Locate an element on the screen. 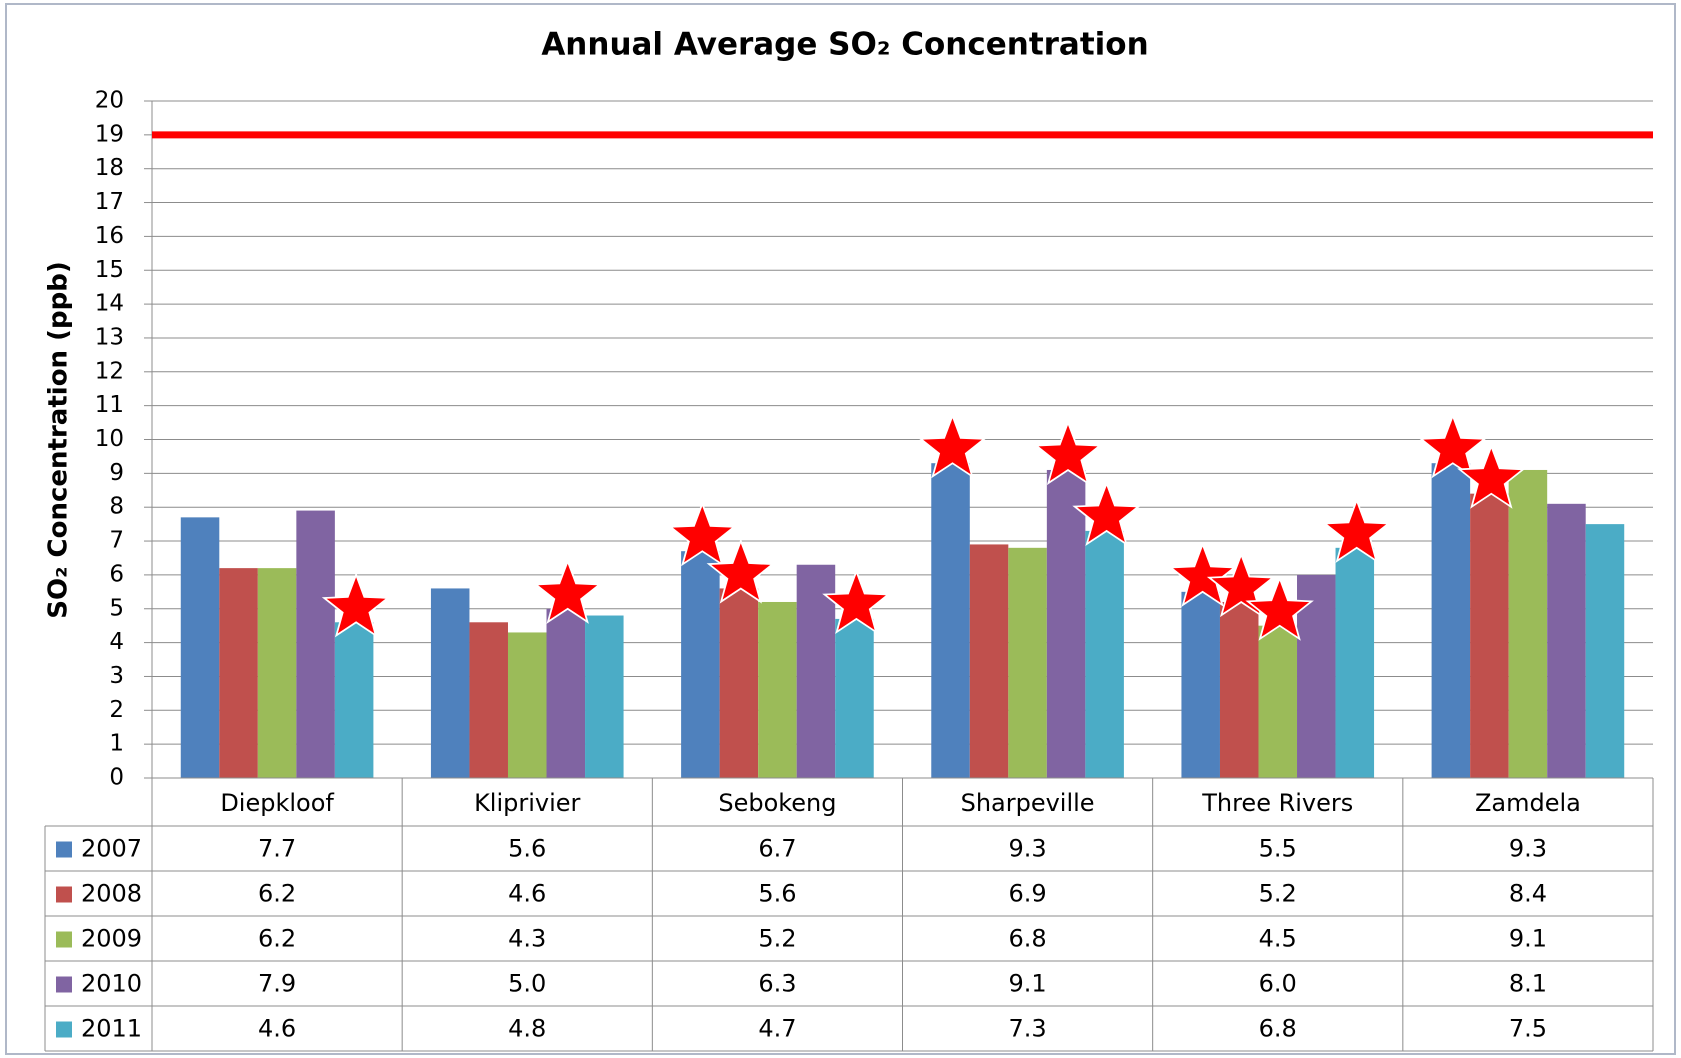 This screenshot has width=1681, height=1058. table-value: 6.3 is located at coordinates (777, 984).